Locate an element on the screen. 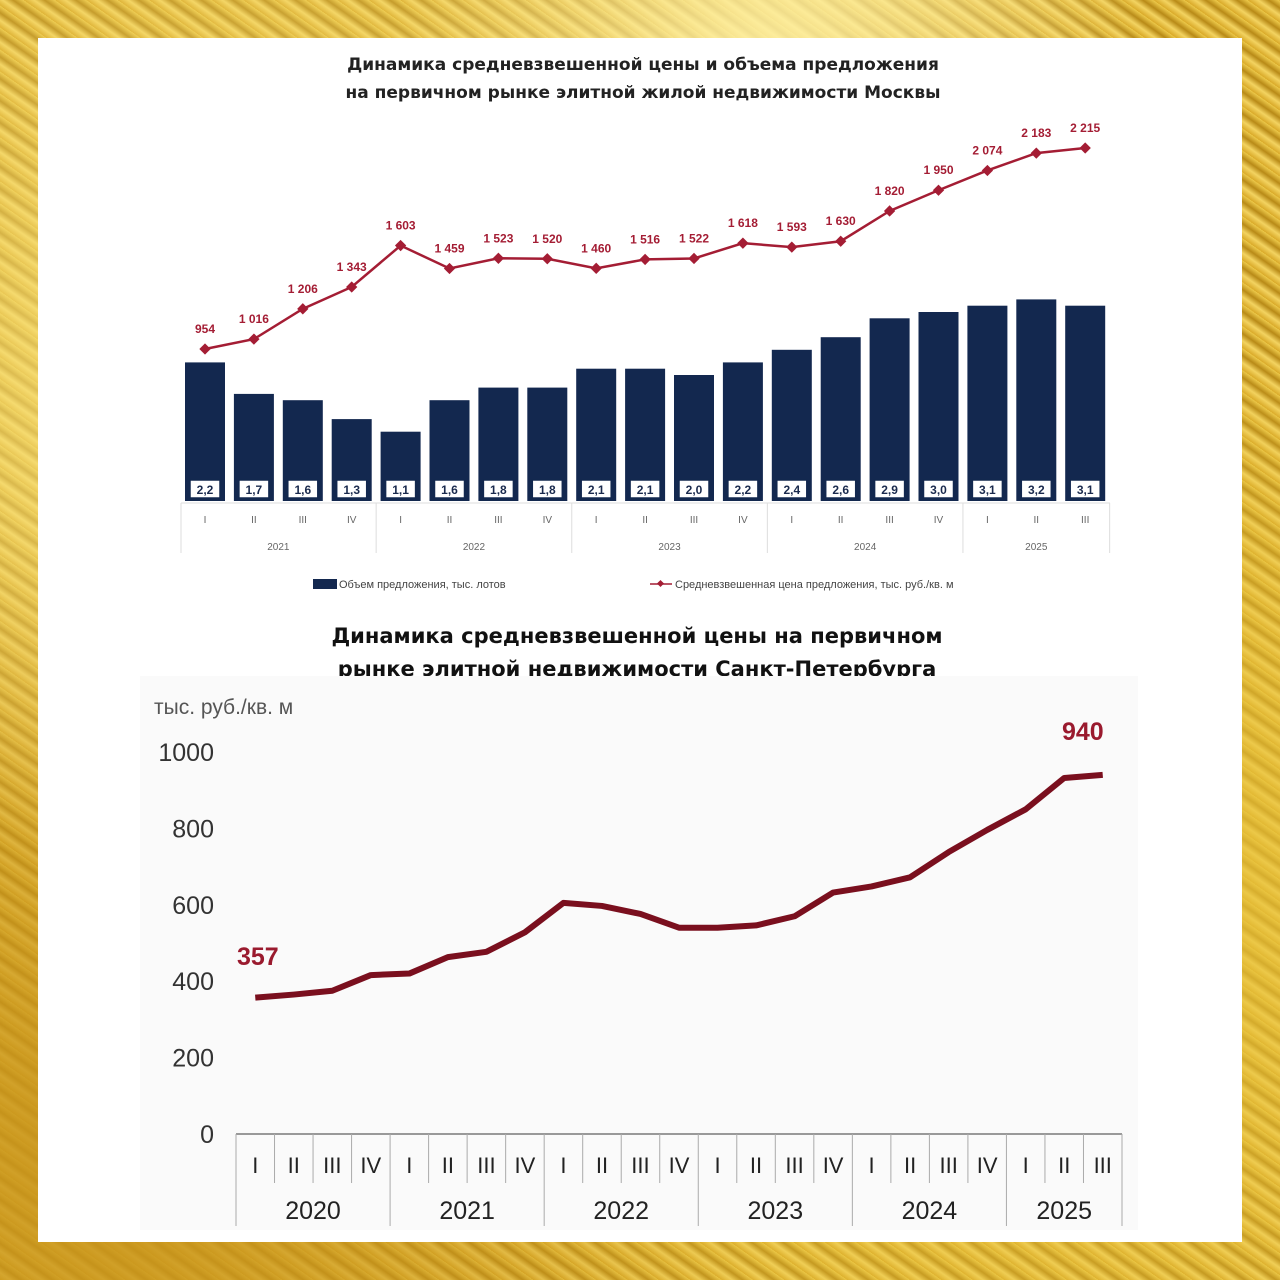  price-data-label: 1 522 is located at coordinates (694, 238).